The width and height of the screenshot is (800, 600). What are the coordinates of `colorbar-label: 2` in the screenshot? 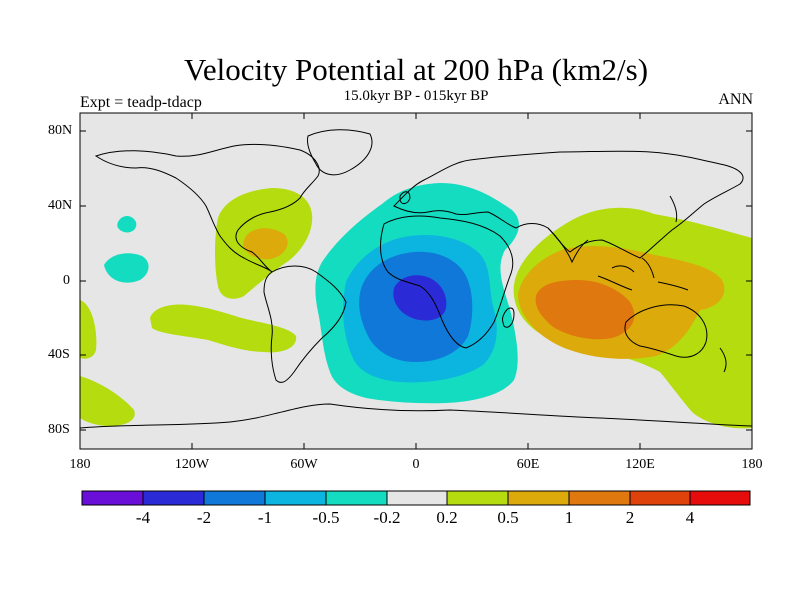 It's located at (630, 517).